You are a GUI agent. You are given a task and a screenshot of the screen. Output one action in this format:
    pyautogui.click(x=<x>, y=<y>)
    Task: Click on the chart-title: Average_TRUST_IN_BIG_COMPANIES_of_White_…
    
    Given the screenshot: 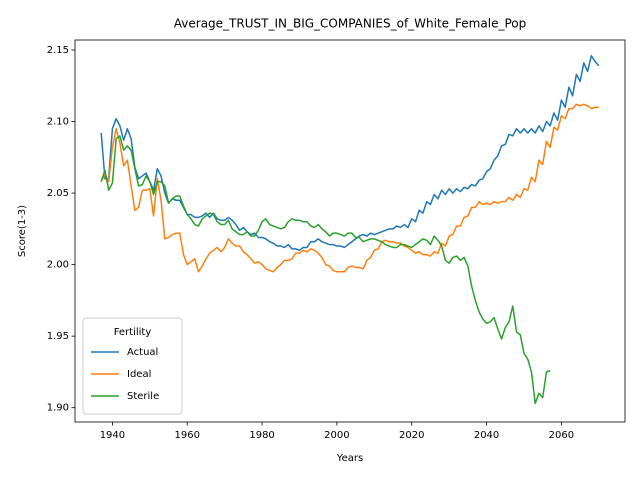 What is the action you would take?
    pyautogui.click(x=350, y=24)
    